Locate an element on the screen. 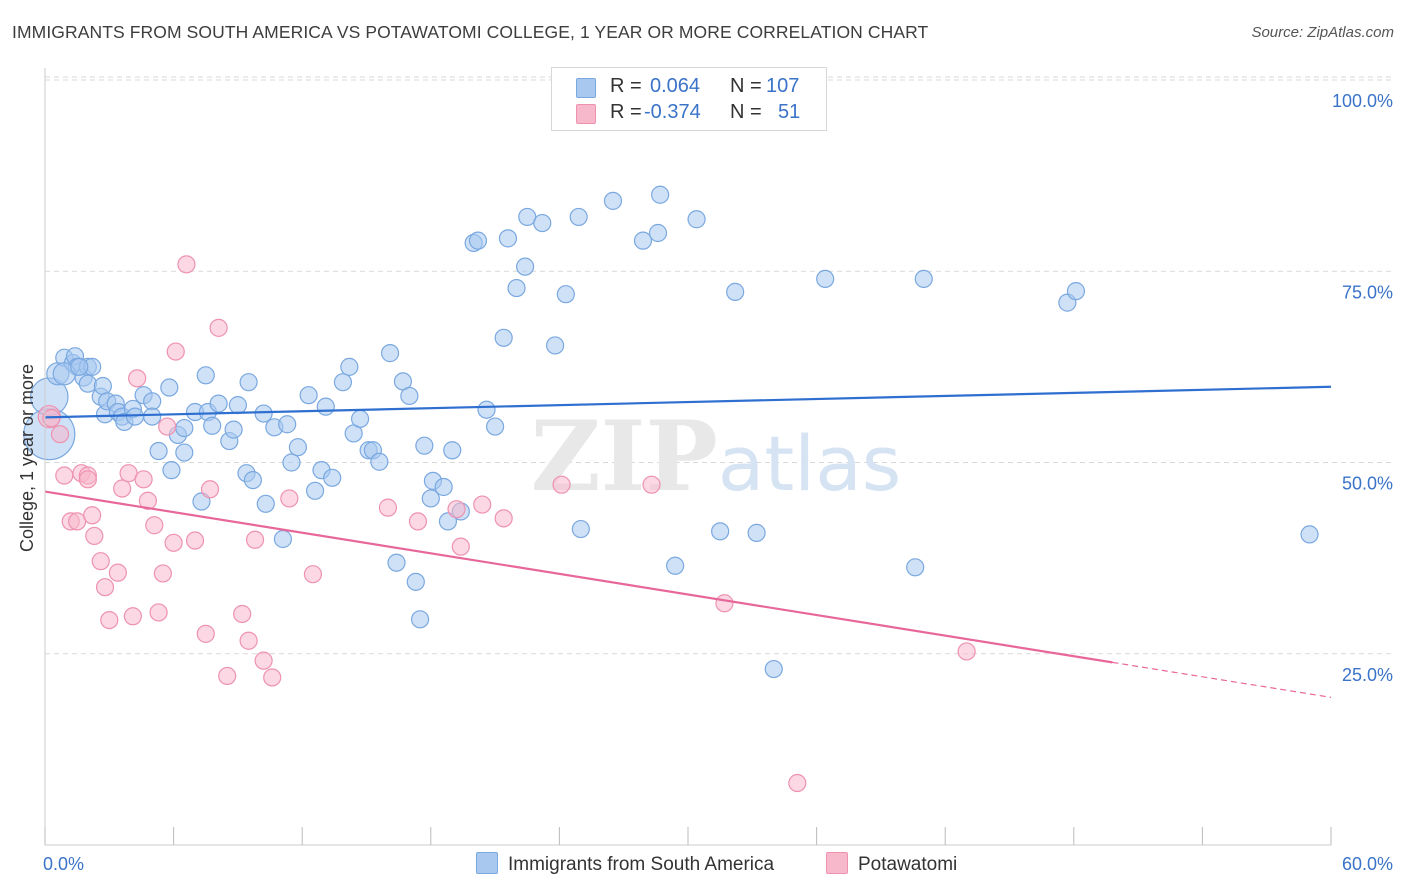 Image resolution: width=1406 pixels, height=892 pixels. trend-line-blue is located at coordinates (688, 402).